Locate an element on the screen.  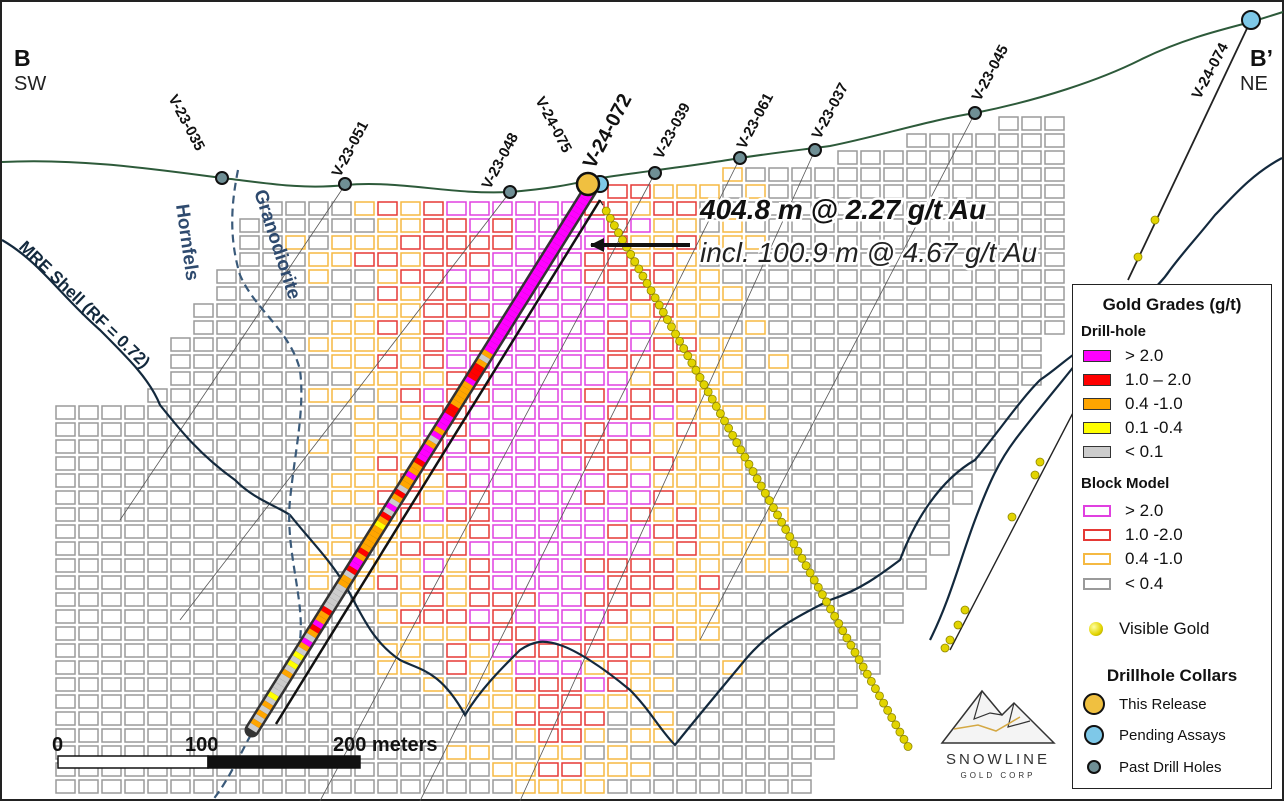
legend-label: 0.4 -1.0 is located at coordinates (1154, 558).